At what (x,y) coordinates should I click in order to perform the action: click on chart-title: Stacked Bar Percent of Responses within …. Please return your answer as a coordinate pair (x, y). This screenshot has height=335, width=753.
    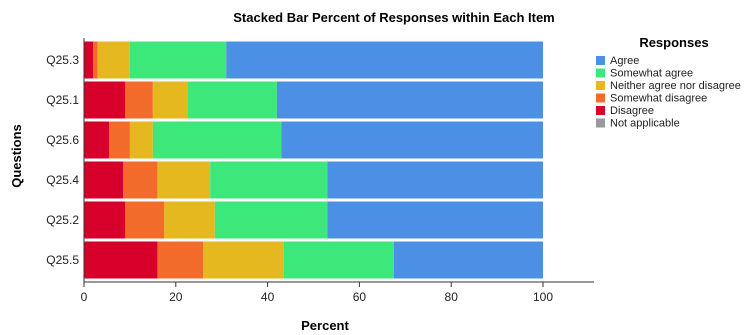
    Looking at the image, I should click on (394, 17).